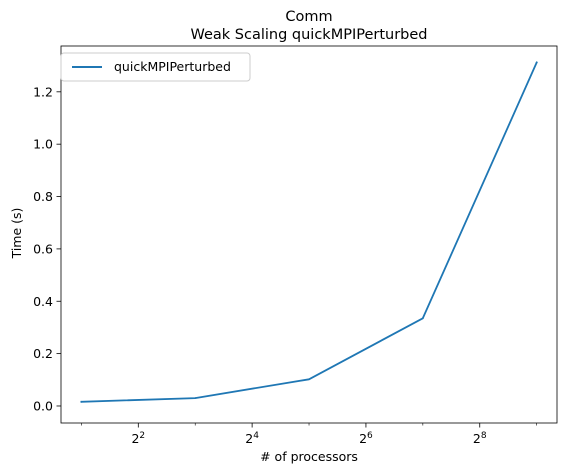  I want to click on y-tick-label: 1.2, so click(43, 91).